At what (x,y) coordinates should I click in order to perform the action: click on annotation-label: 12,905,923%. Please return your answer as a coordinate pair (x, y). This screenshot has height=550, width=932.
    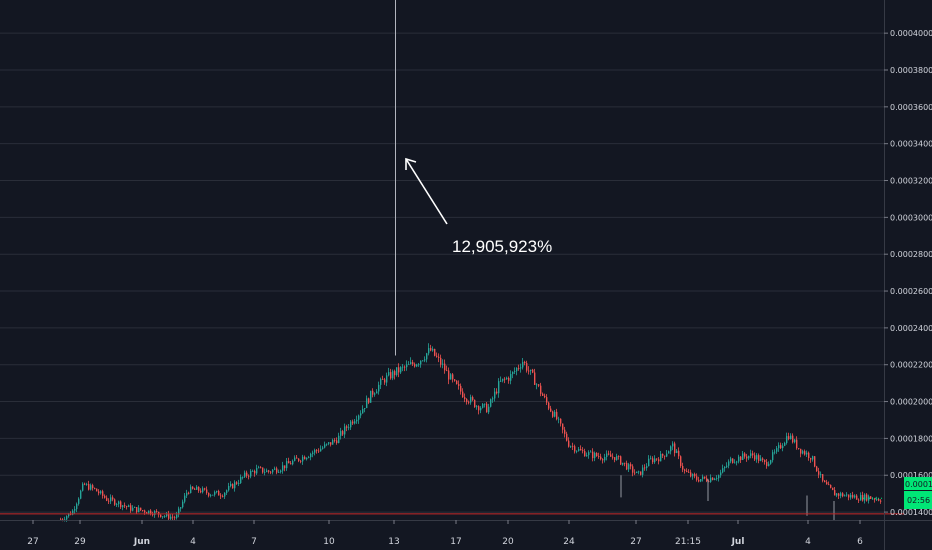
    Looking at the image, I should click on (502, 246).